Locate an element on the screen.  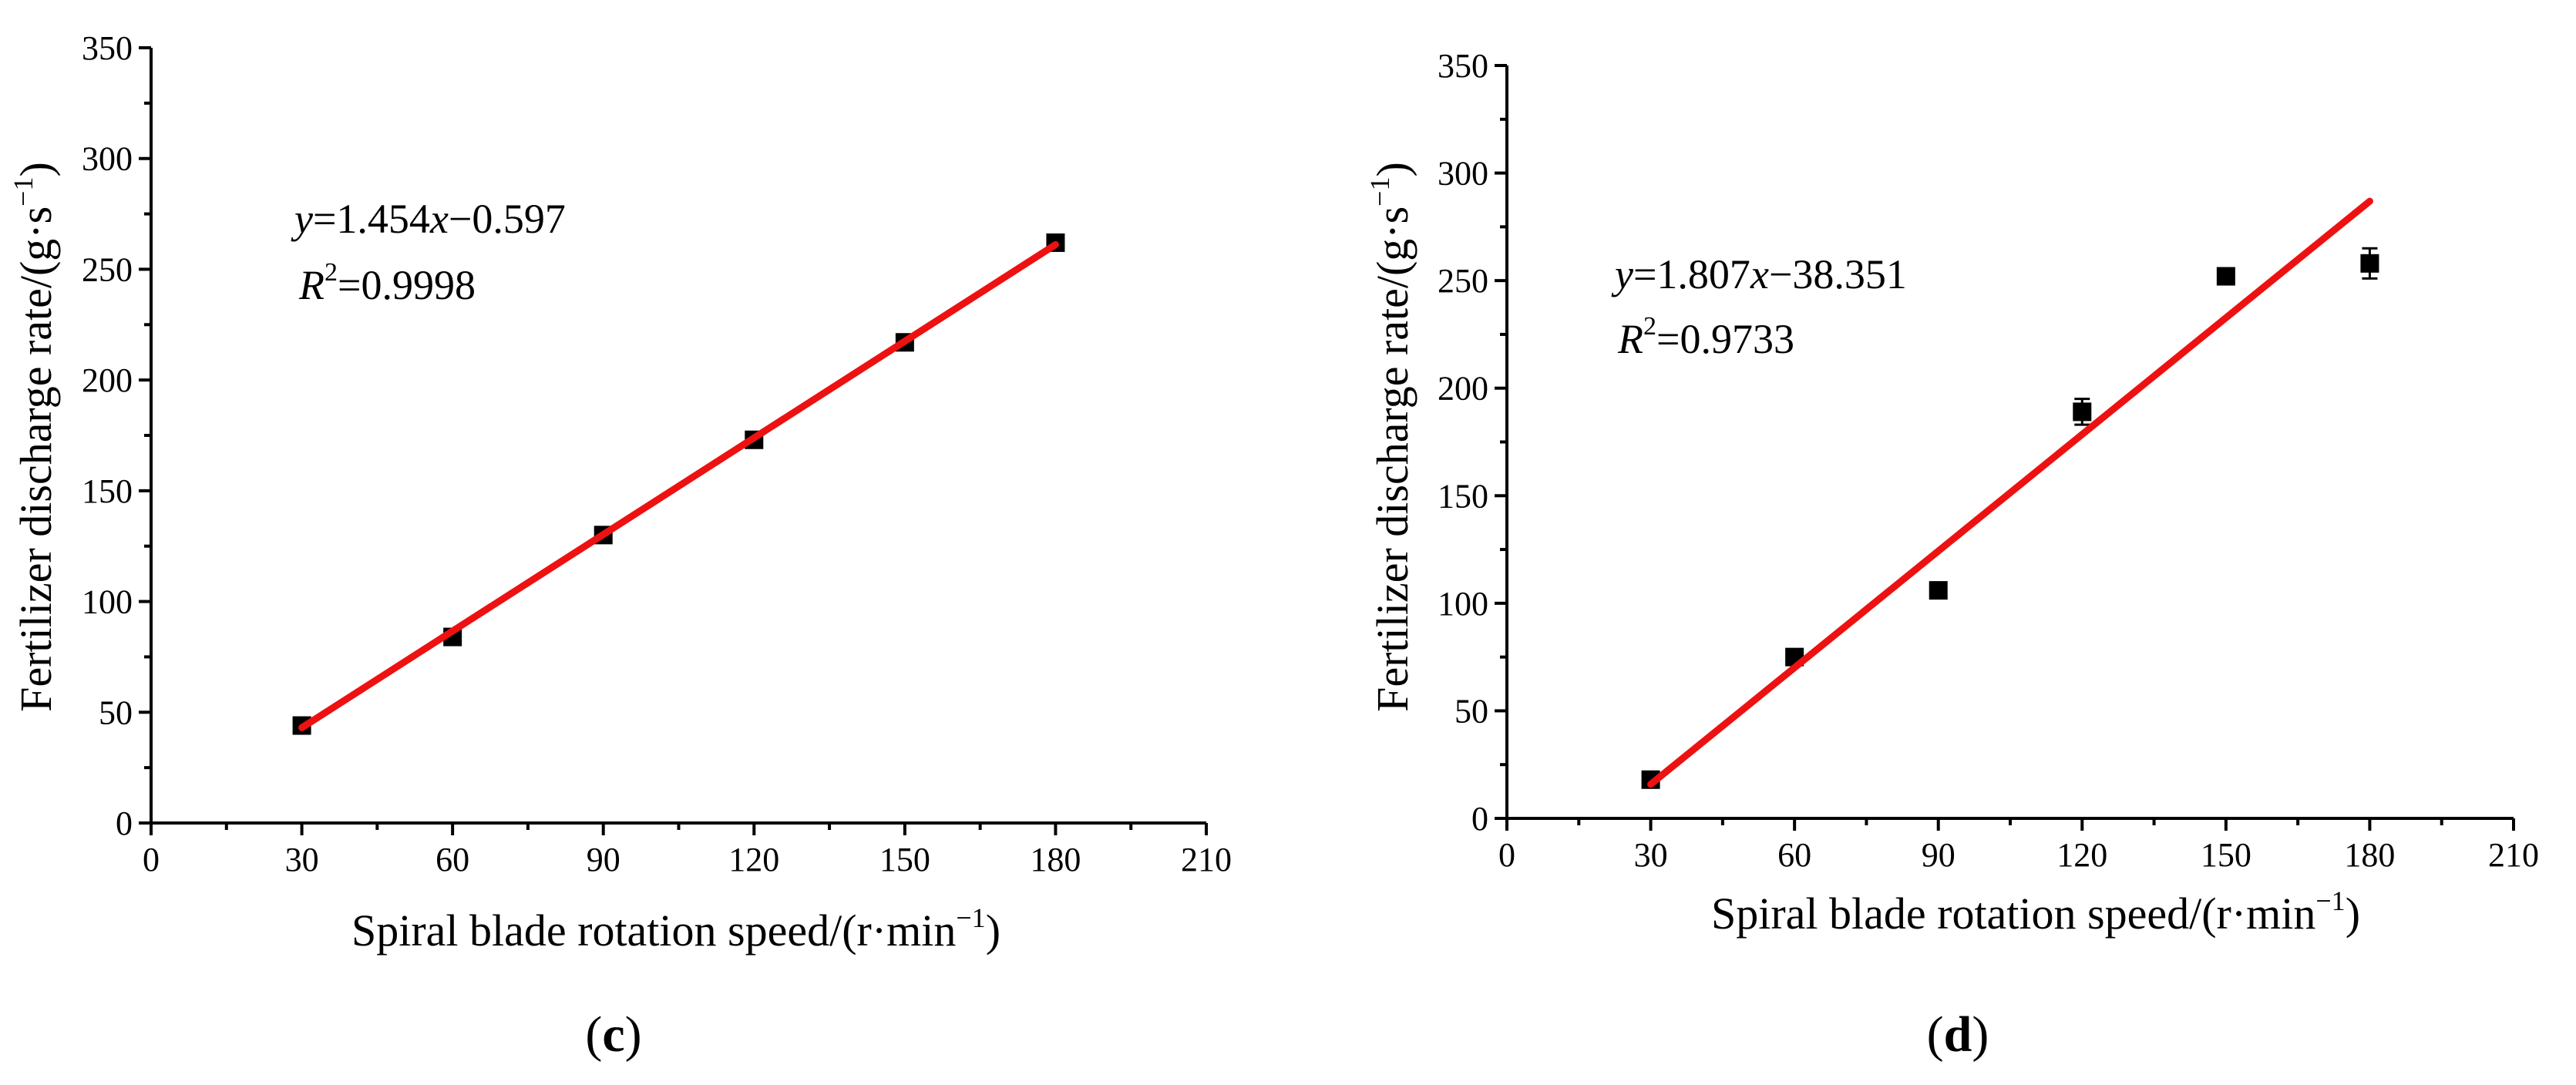
panel-c-equation: y=1.454x−0.597 is located at coordinates (428, 219).